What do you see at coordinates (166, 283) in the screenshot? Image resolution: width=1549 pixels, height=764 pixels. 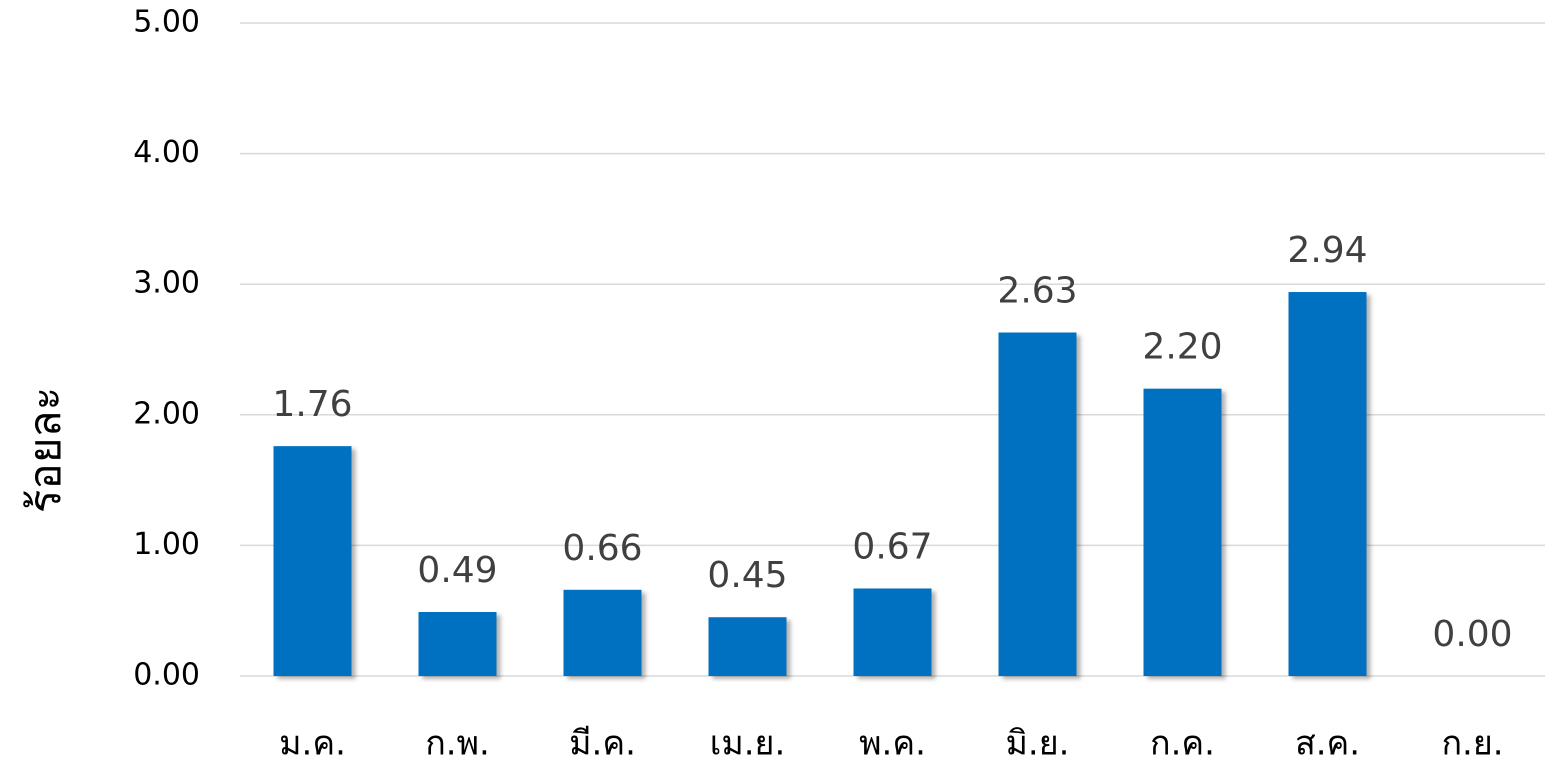 I see `y-tick-label: 3.00` at bounding box center [166, 283].